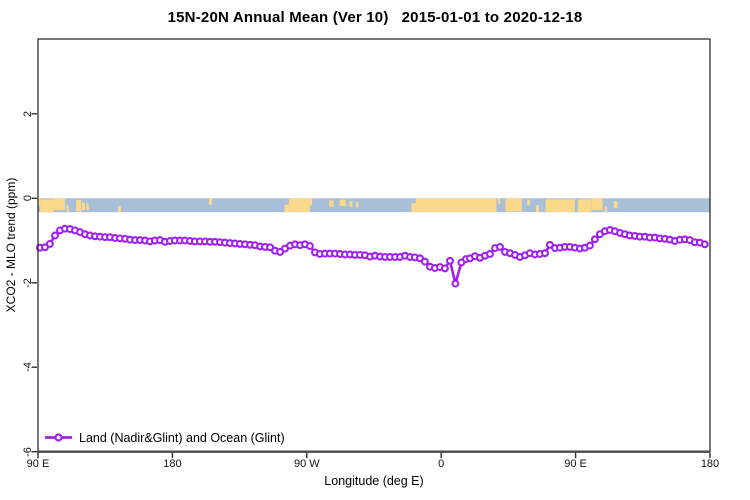 The height and width of the screenshot is (500, 750). What do you see at coordinates (182, 437) in the screenshot?
I see `legend-label: Land (Nadir&Glint) and Ocean (Glint)` at bounding box center [182, 437].